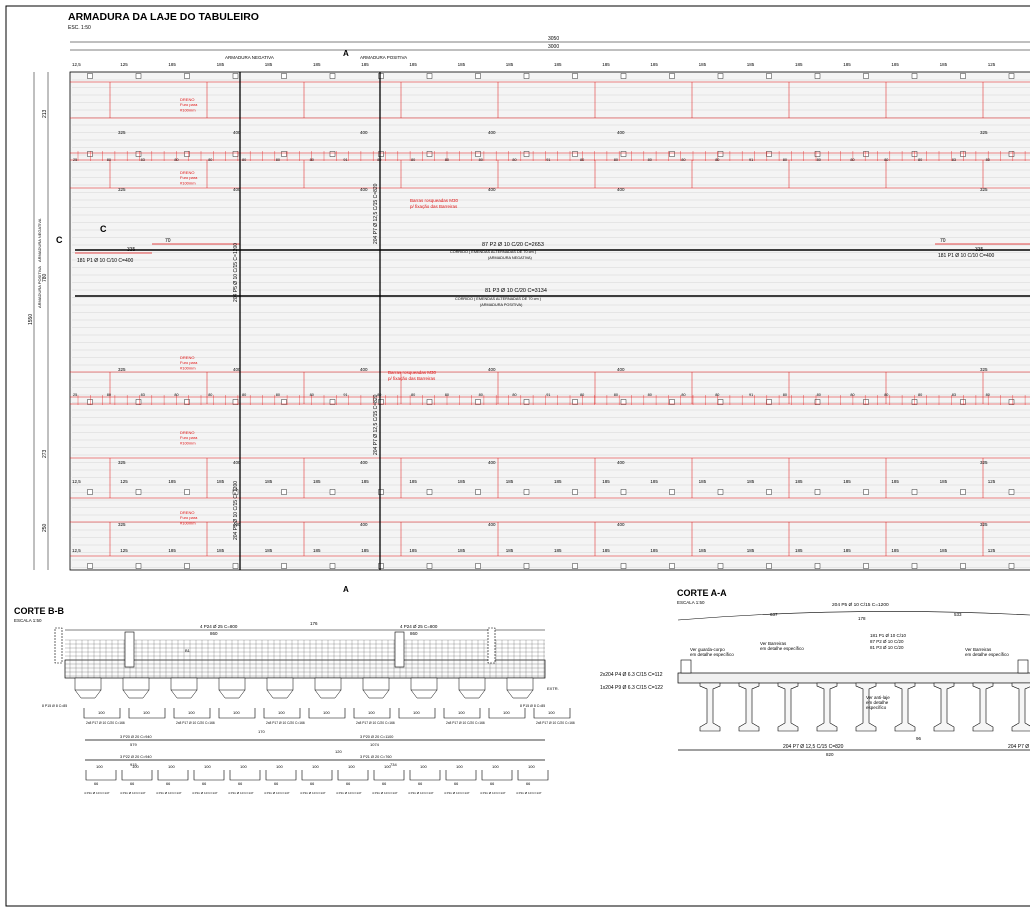 Image resolution: width=1030 pixels, height=908 pixels. What do you see at coordinates (434, 206) in the screenshot?
I see `barras-note-2: p/ fixação das Barreiras` at bounding box center [434, 206].